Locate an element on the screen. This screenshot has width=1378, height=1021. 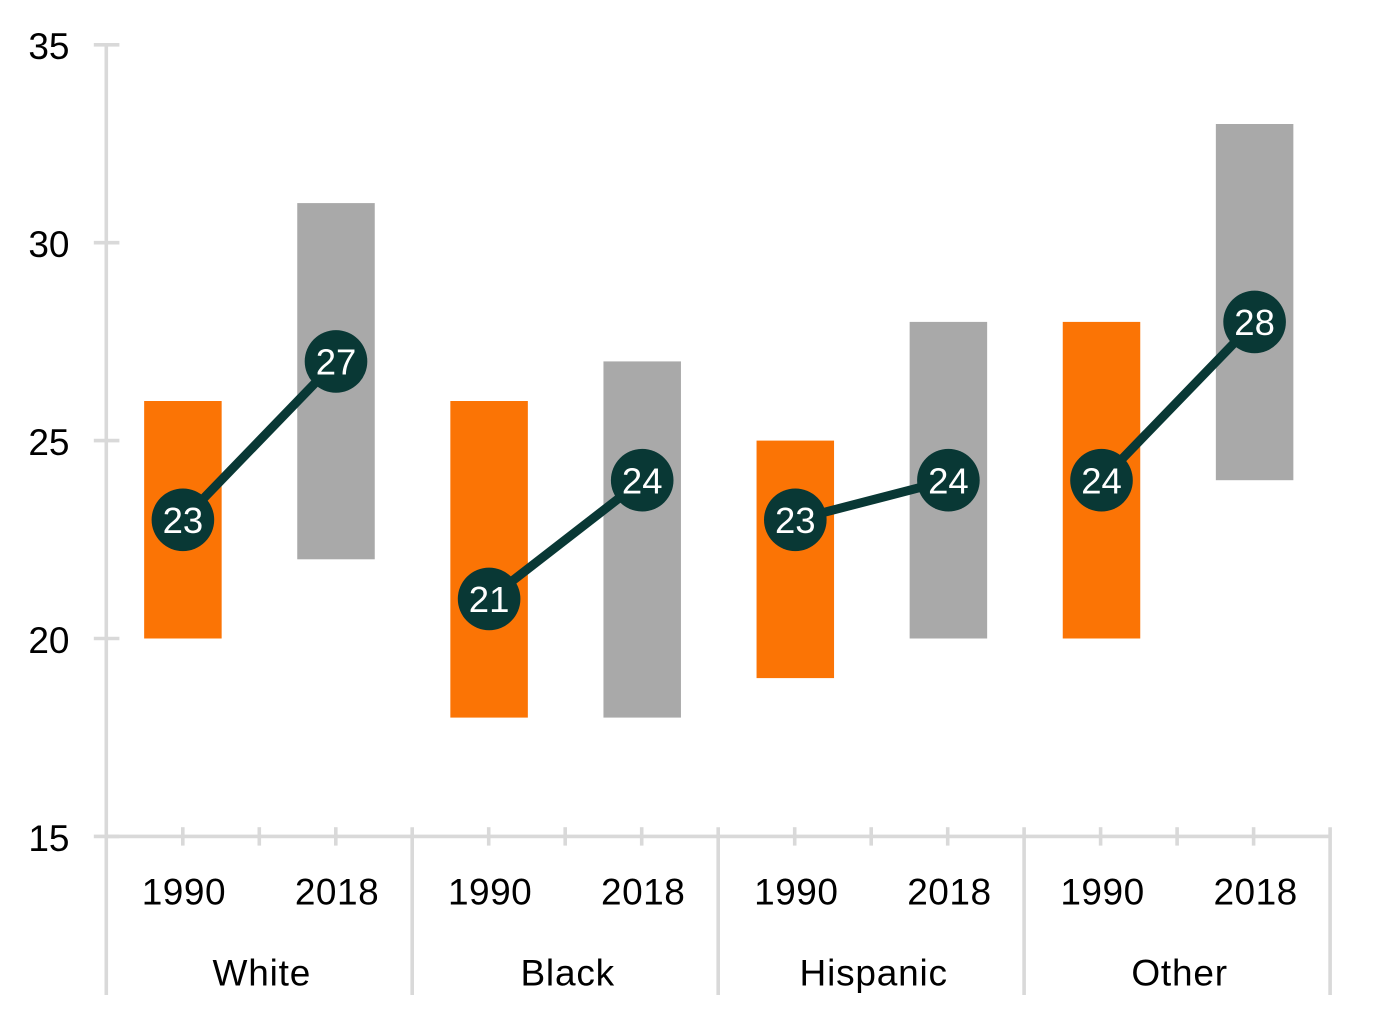
svg-text: 28 is located at coordinates (1254, 322).